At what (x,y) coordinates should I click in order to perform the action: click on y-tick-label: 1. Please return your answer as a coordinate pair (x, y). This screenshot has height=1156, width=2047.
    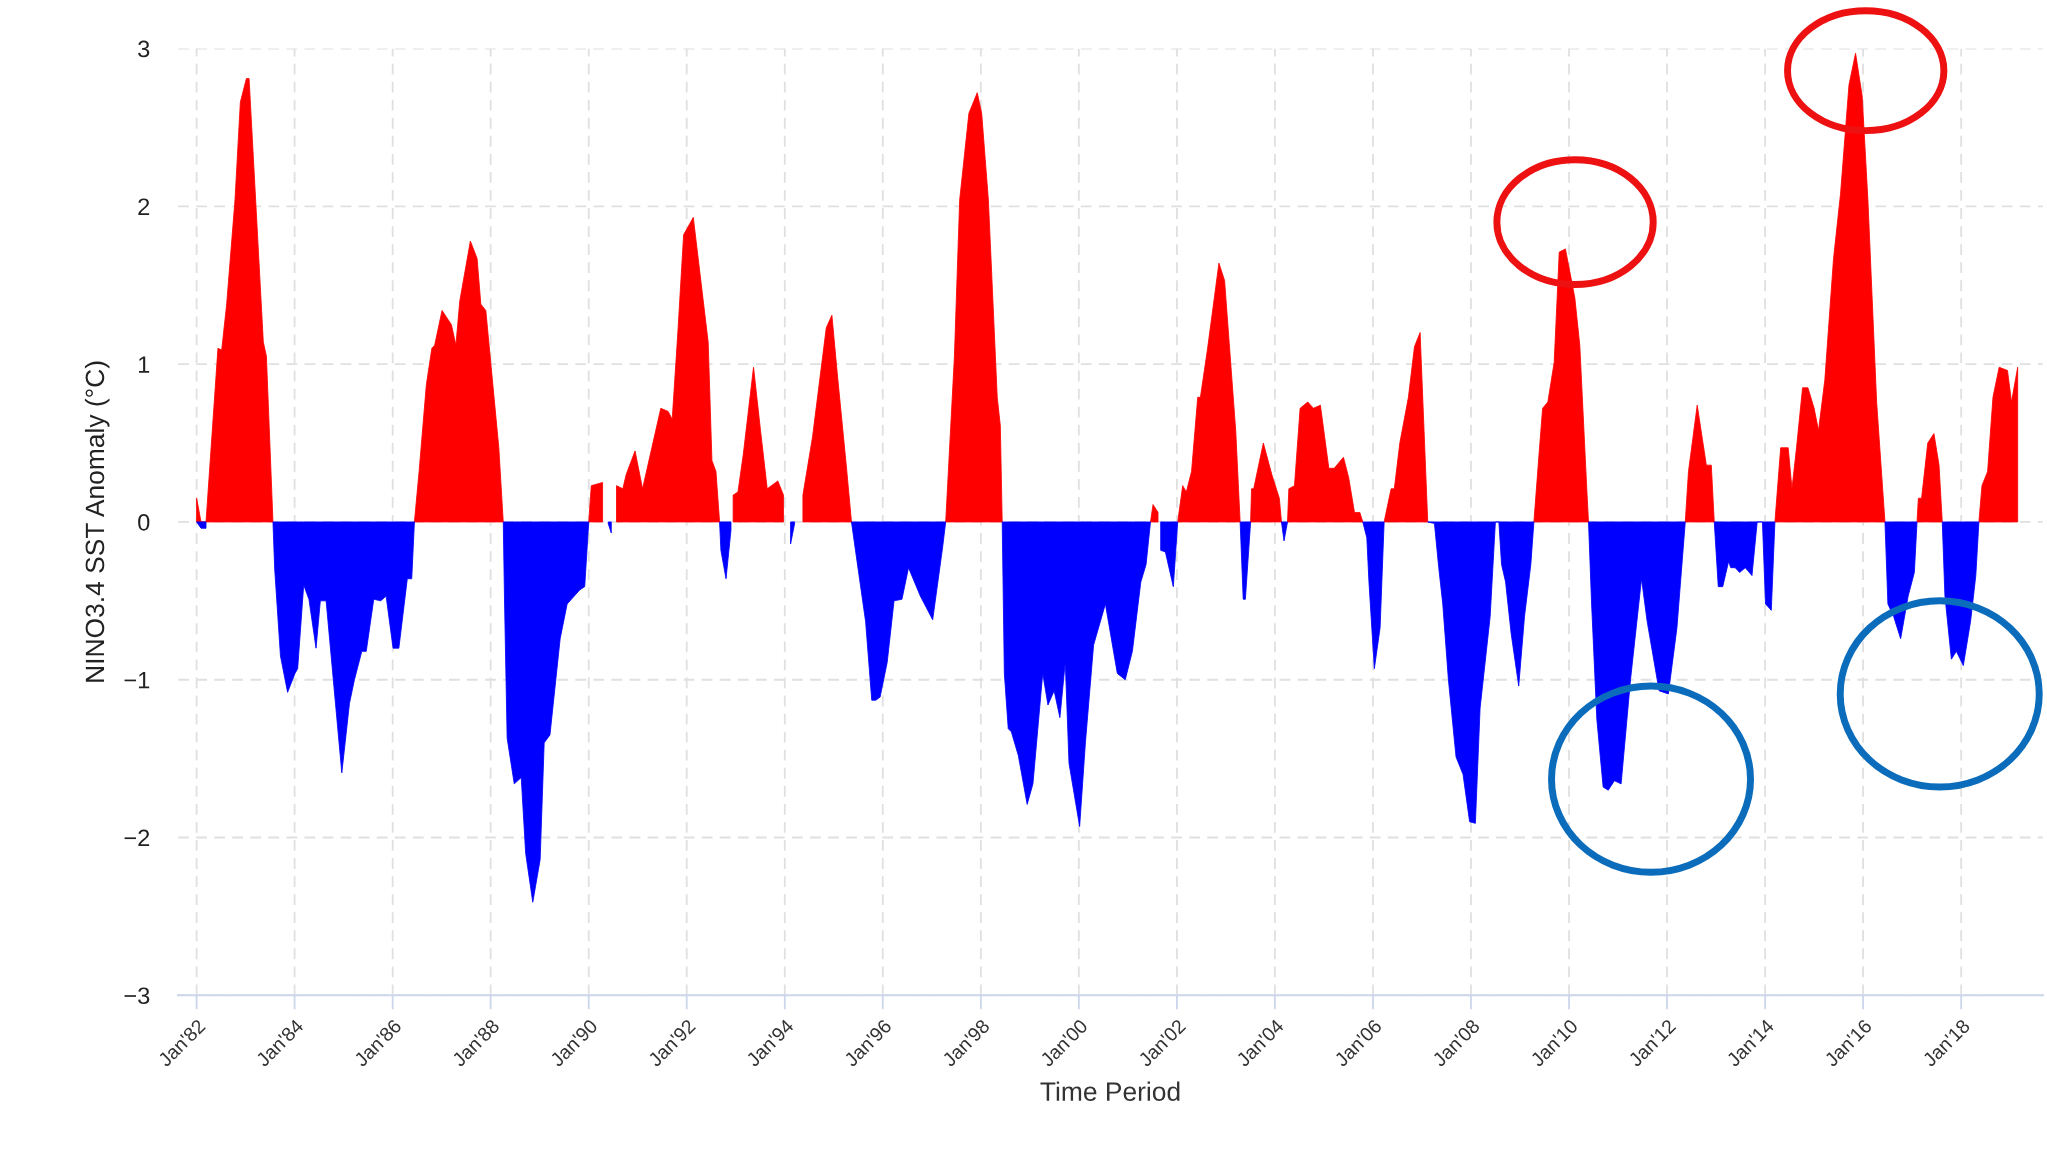
    Looking at the image, I should click on (144, 364).